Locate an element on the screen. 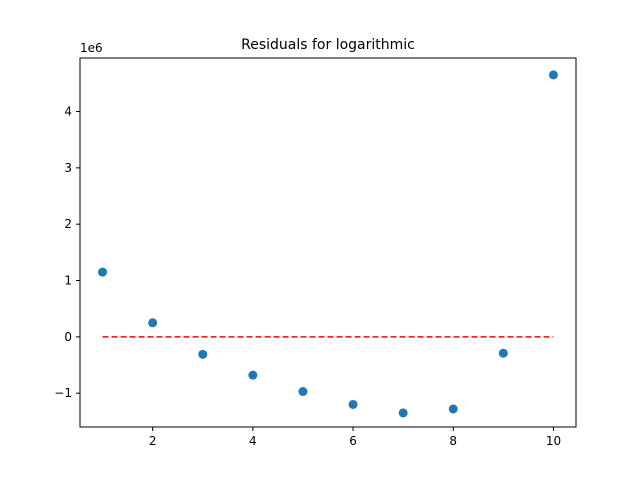 Image resolution: width=640 pixels, height=480 pixels. chart-title: Residuals for logarithmic is located at coordinates (328, 45).